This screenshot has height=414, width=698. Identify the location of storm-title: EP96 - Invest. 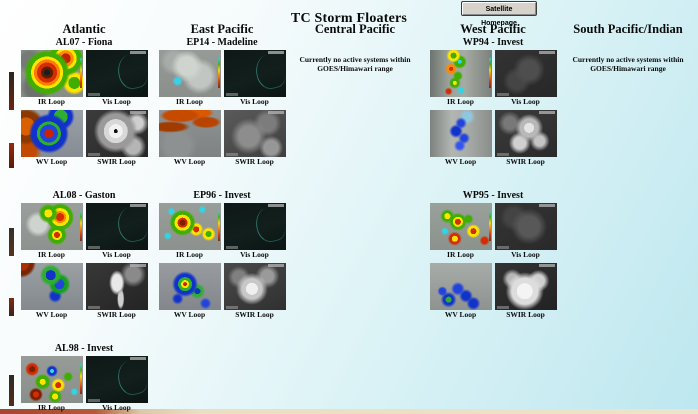
(222, 195).